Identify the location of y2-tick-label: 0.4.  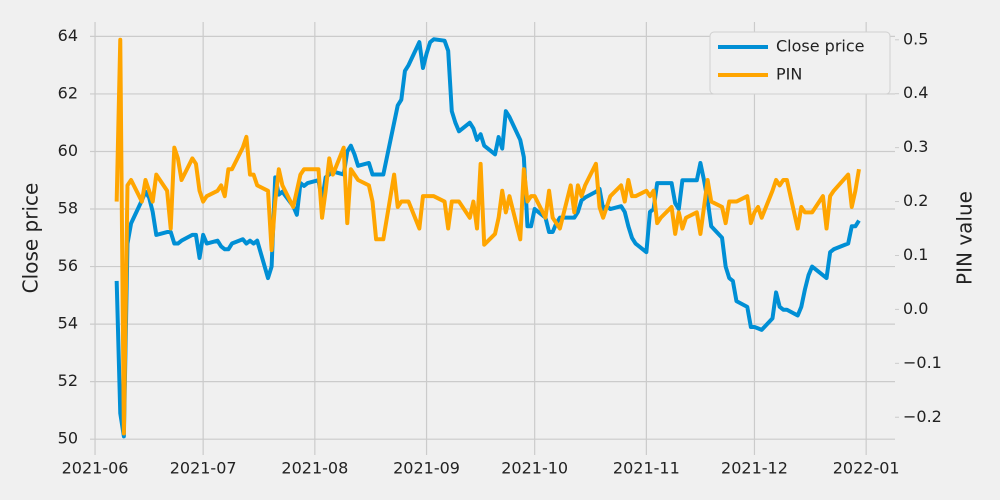
(915, 92).